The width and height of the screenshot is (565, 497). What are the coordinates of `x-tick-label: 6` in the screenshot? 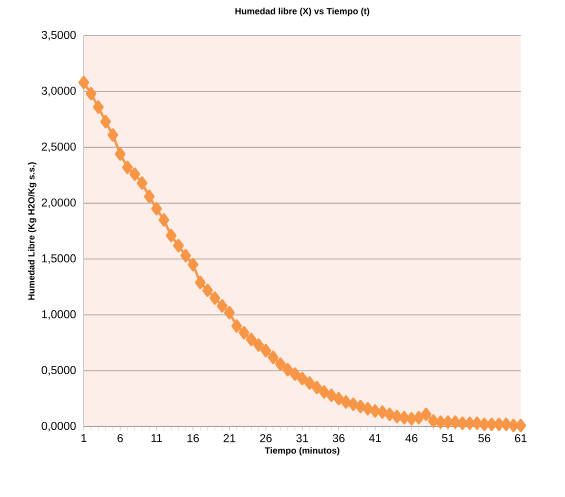 It's located at (120, 438).